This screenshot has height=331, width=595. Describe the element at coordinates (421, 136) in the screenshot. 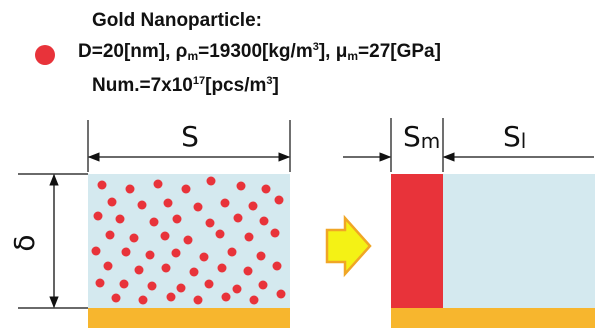

I see `dim-sm-label: Sm` at that location.